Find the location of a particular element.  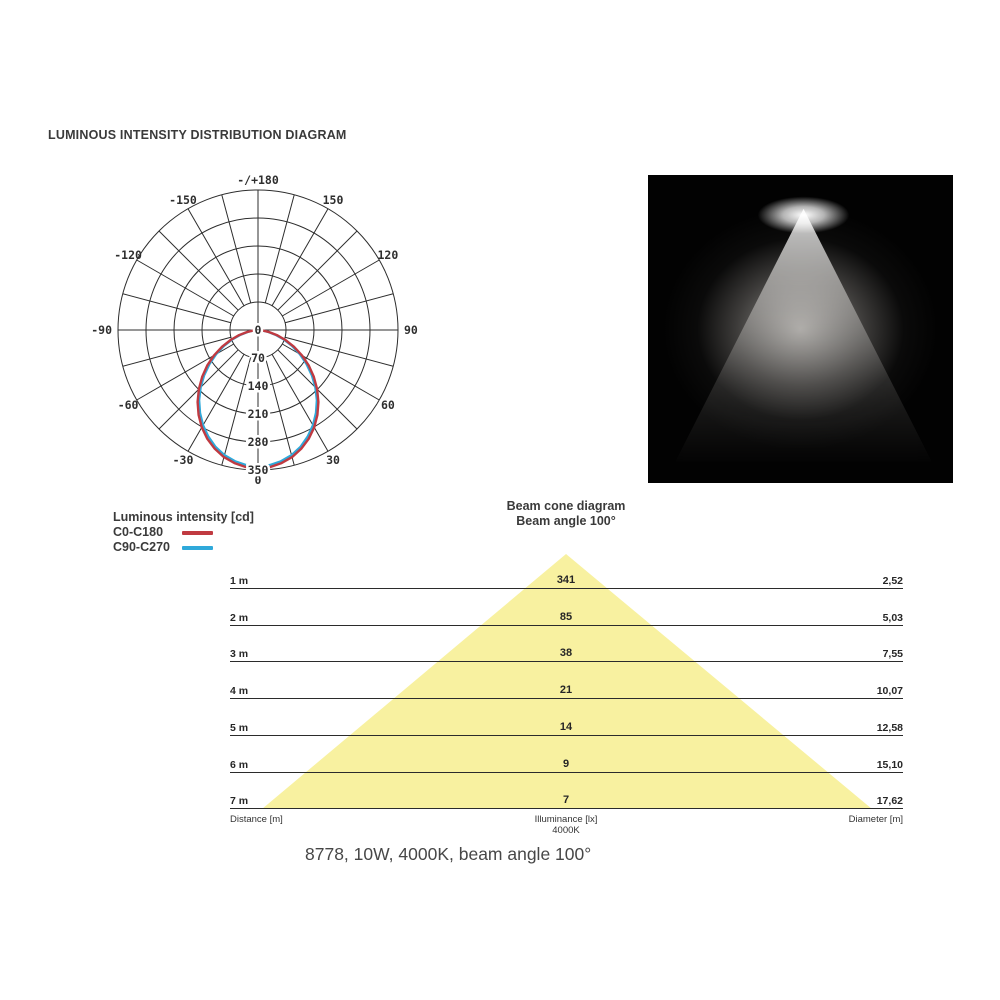

angle-label-120: 120 is located at coordinates (388, 255).